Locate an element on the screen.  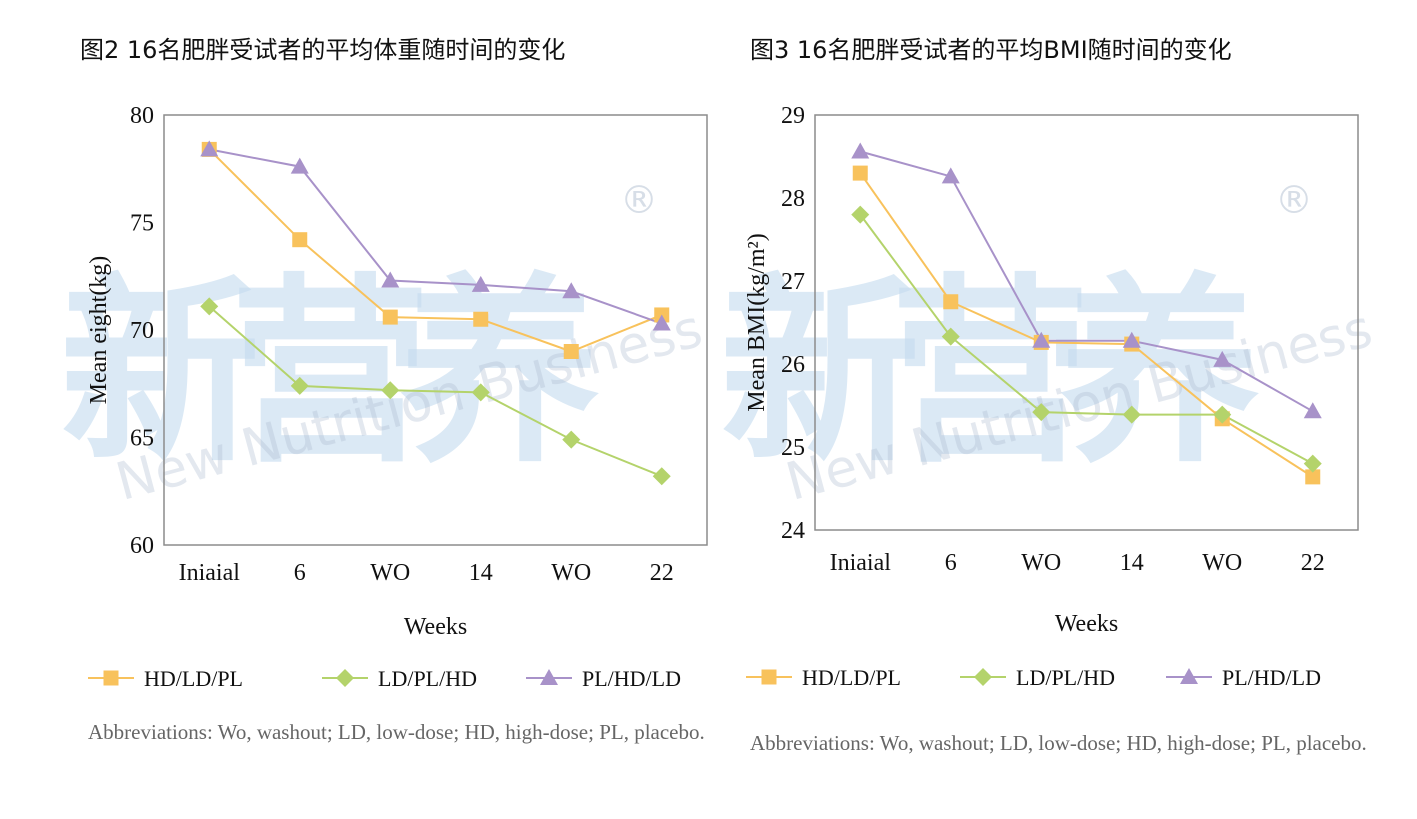
y-tick-label: 60 is located at coordinates (142, 546).